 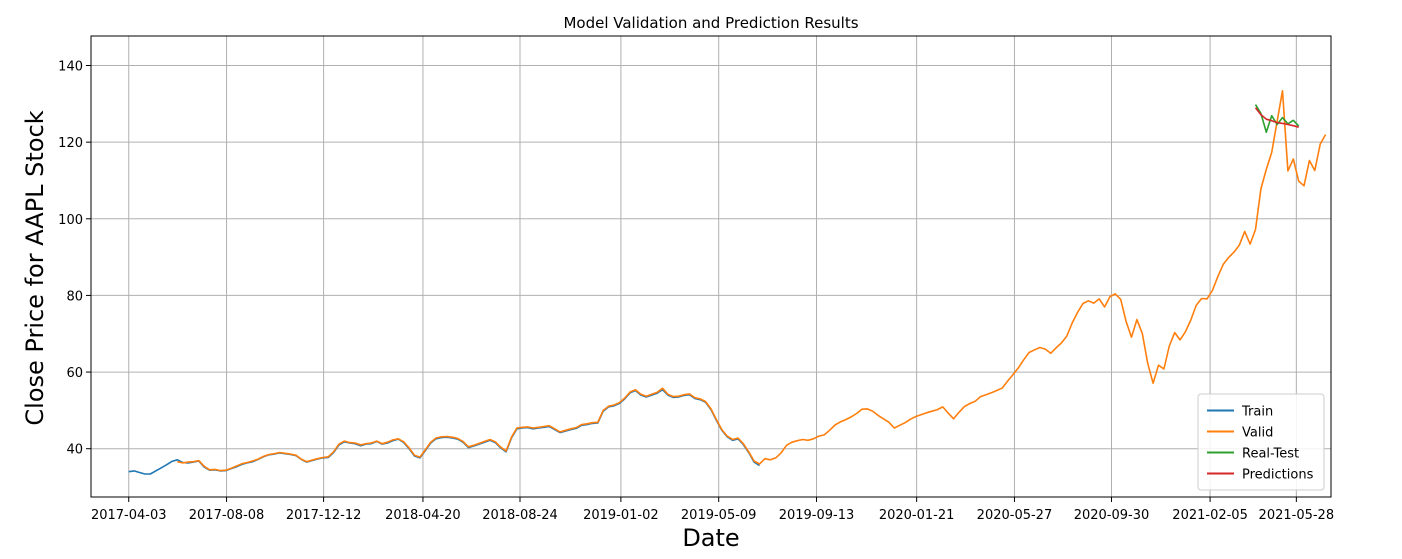 I want to click on y-tick-label-2: 80, so click(x=74, y=296).